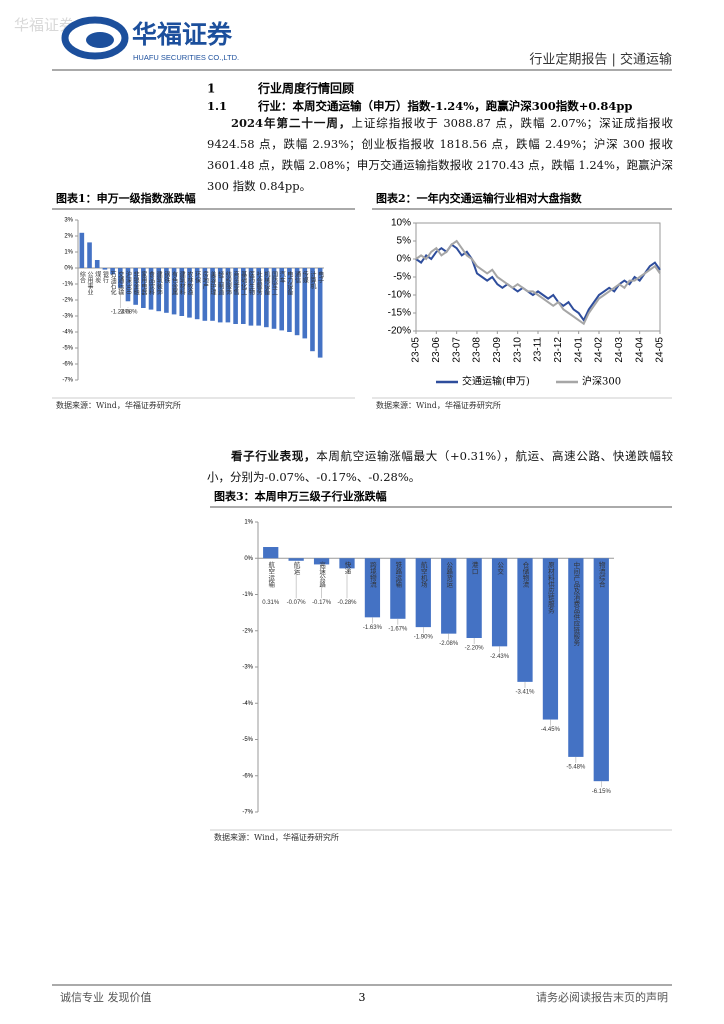 The image size is (724, 1024). Describe the element at coordinates (456, 350) in the screenshot. I see `x-tick-label: 23-07` at that location.